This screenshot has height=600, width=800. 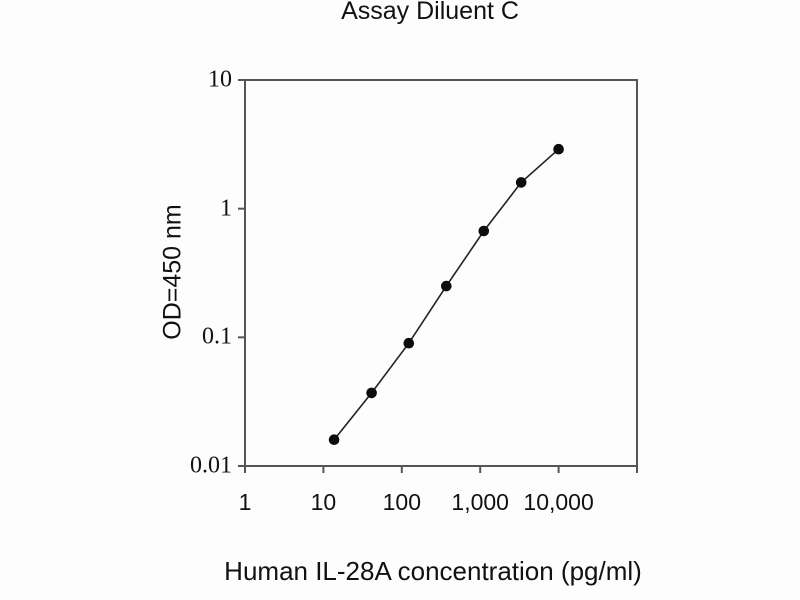 What do you see at coordinates (245, 502) in the screenshot?
I see `x-tick-label: 1` at bounding box center [245, 502].